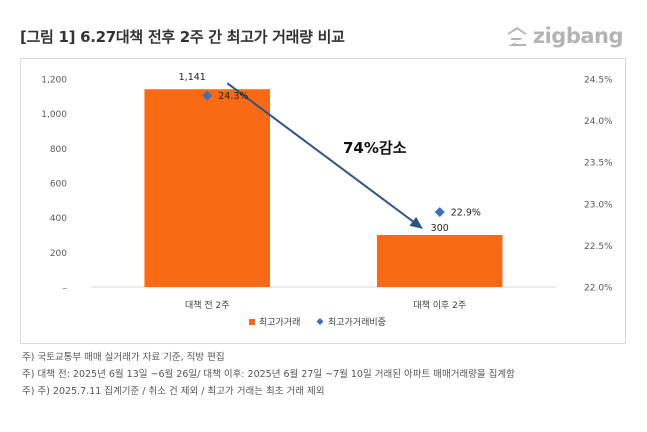  Describe the element at coordinates (58, 254) in the screenshot. I see `y-left-tick-label: 200` at that location.